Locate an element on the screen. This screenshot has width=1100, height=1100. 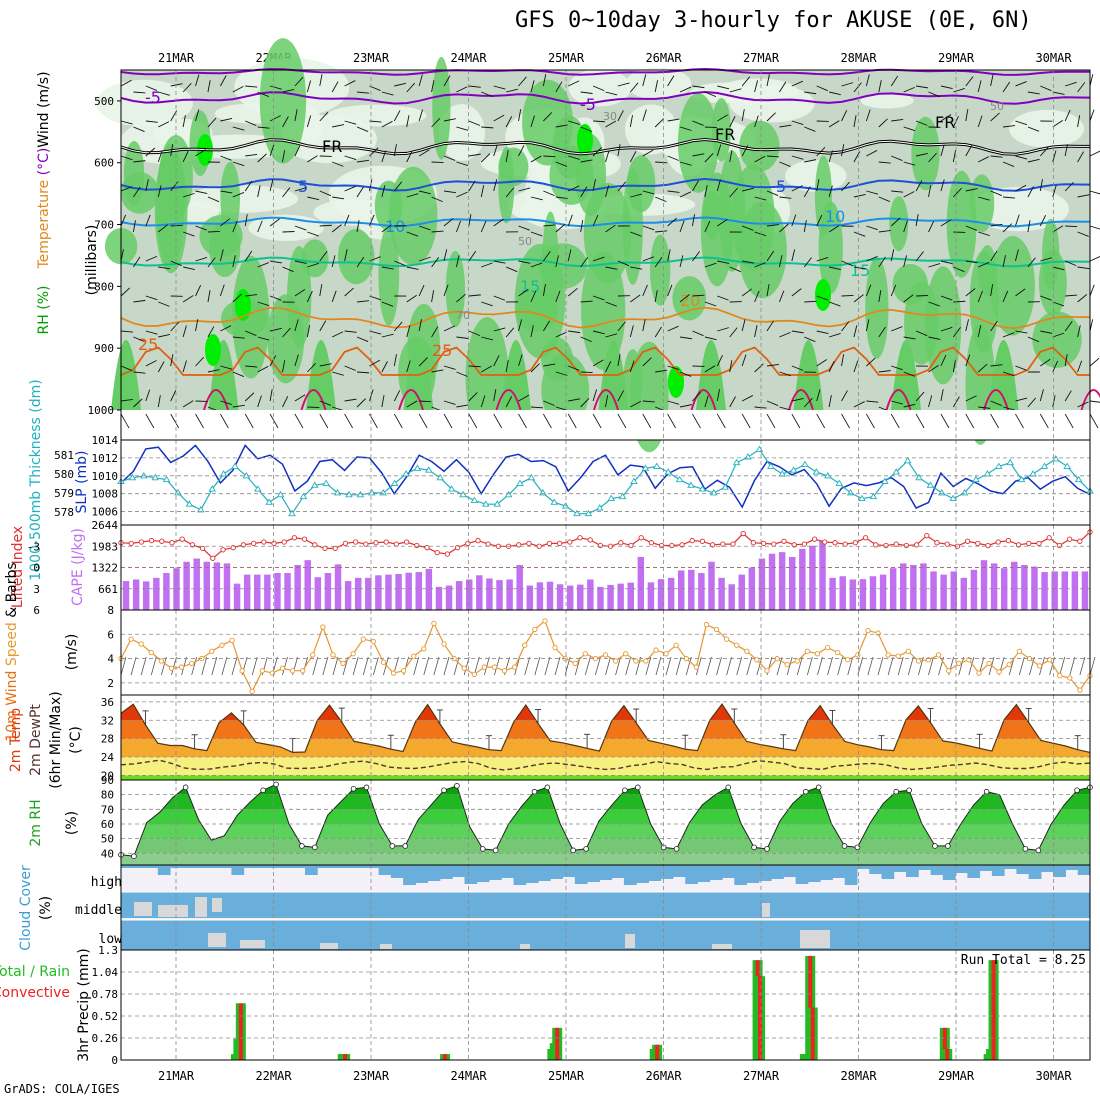
cloud-middle-gap is located at coordinates (201, 907).